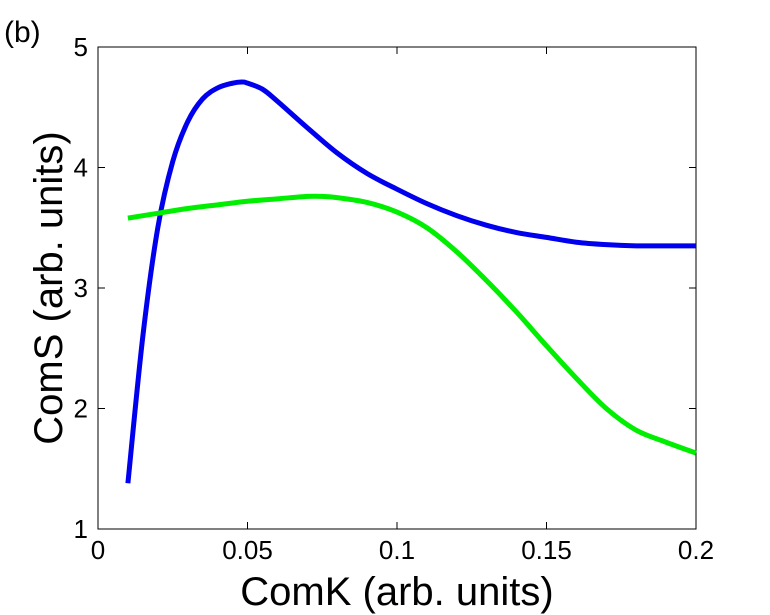 This screenshot has height=615, width=770. I want to click on y-tick-label: 1, so click(81, 529).